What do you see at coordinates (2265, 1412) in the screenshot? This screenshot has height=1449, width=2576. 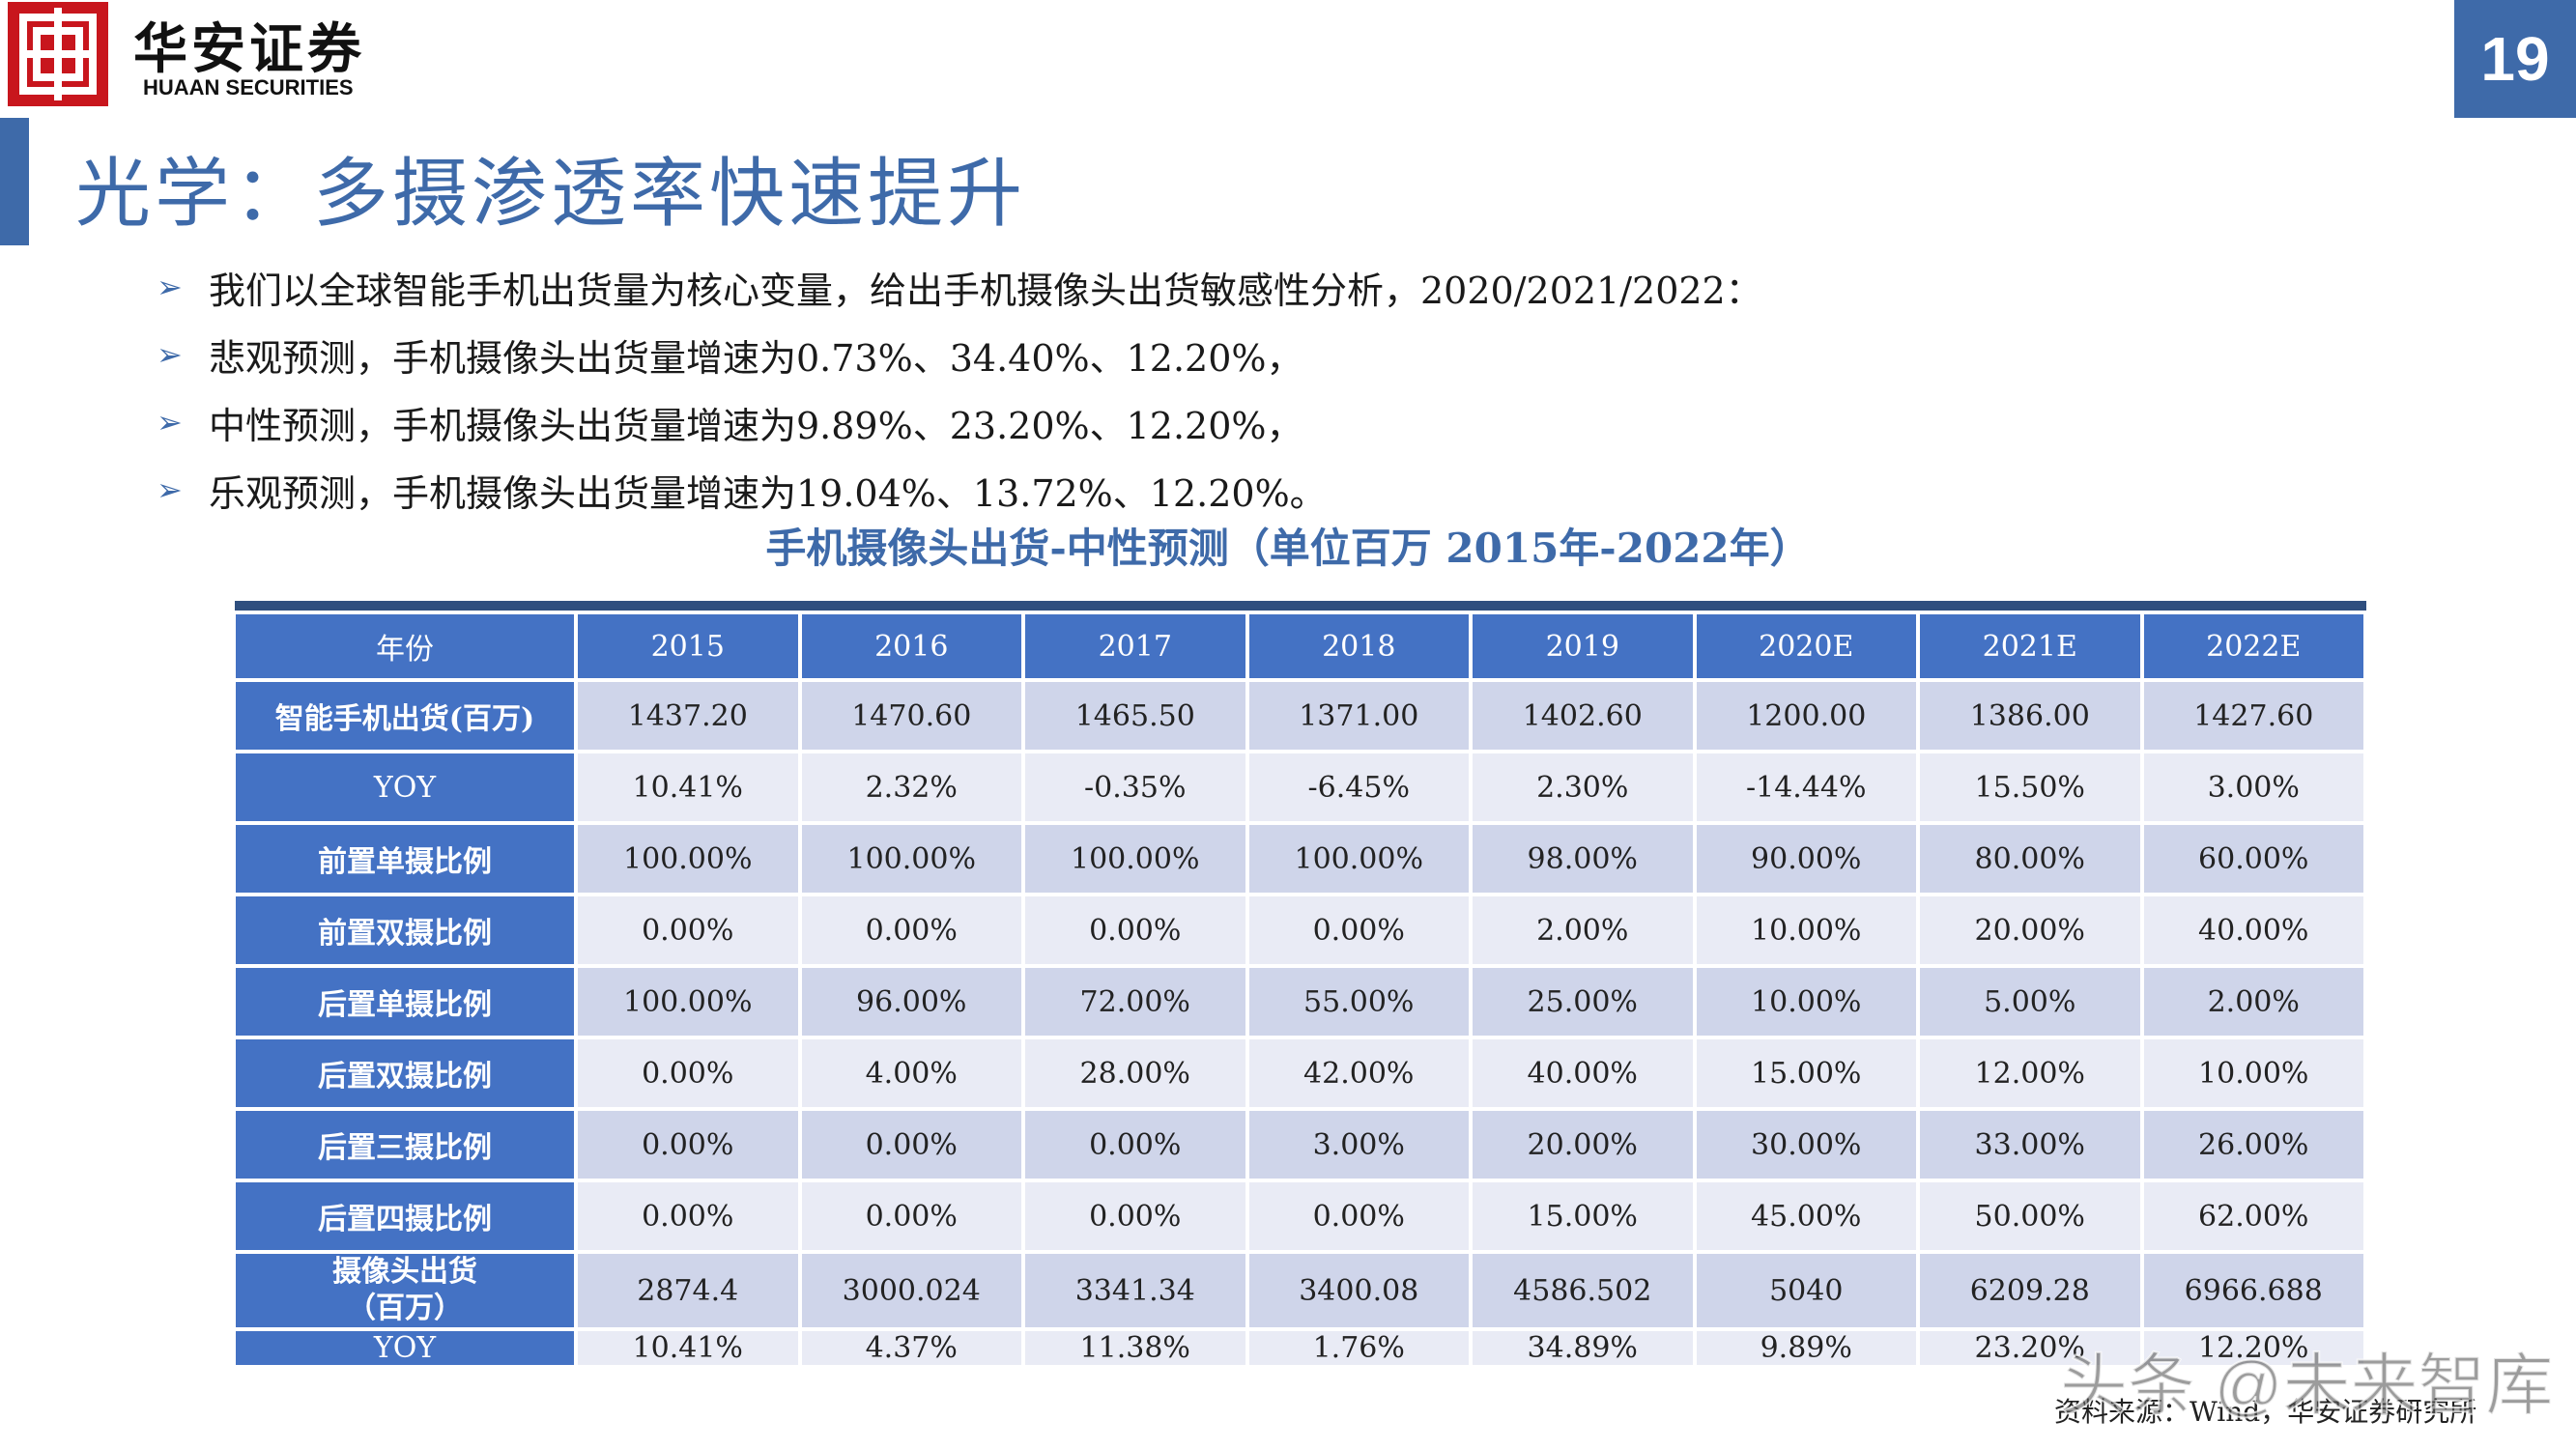 I see `source-note: 资料来源：Wind，华安证券研究所` at bounding box center [2265, 1412].